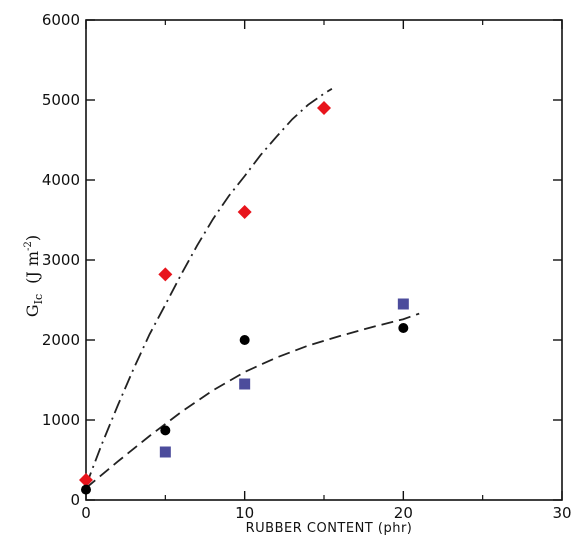  Describe the element at coordinates (32, 238) in the screenshot. I see `y-axis-title-units-close: )` at that location.